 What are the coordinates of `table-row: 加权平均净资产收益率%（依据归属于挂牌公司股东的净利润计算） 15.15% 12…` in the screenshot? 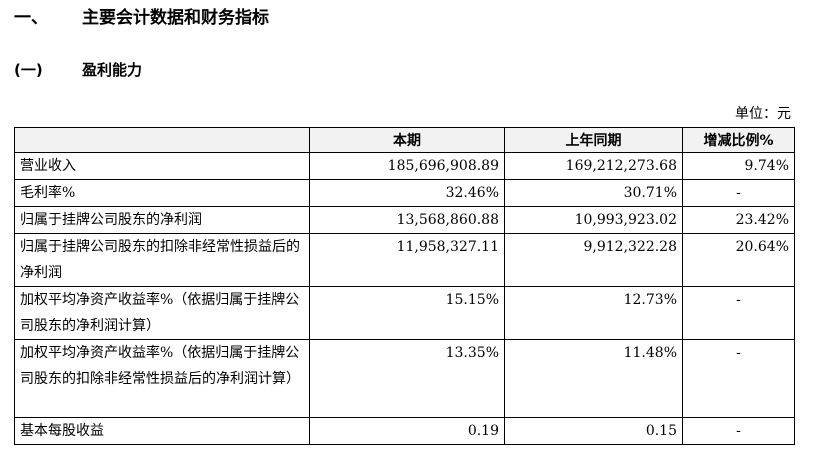 It's located at (404, 313).